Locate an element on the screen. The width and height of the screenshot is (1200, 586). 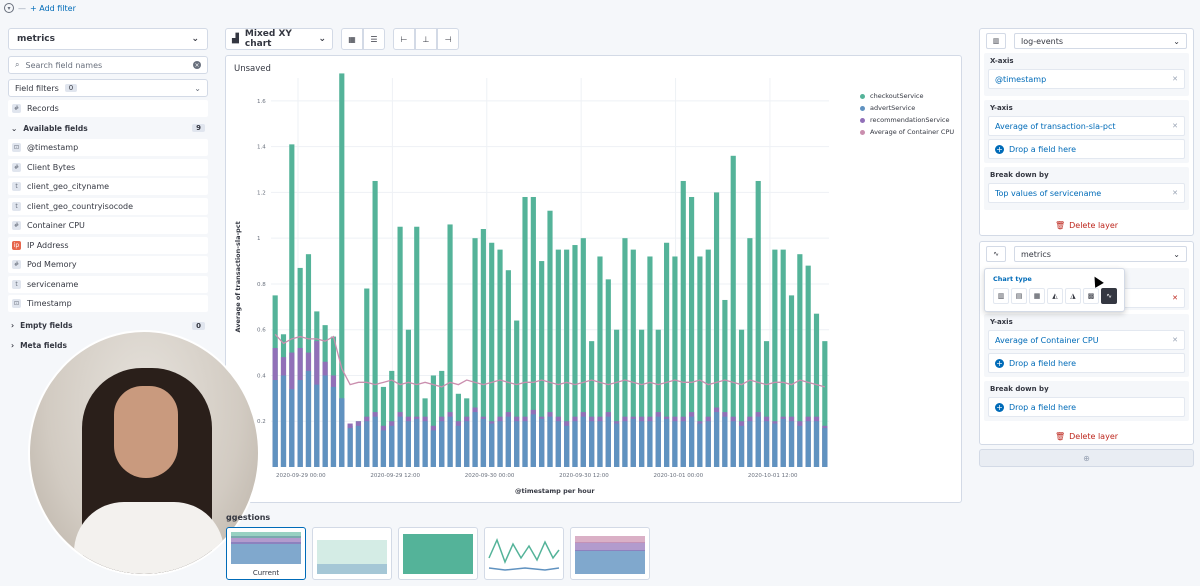
filter-options-icon: ▾ is located at coordinates (9, 8).